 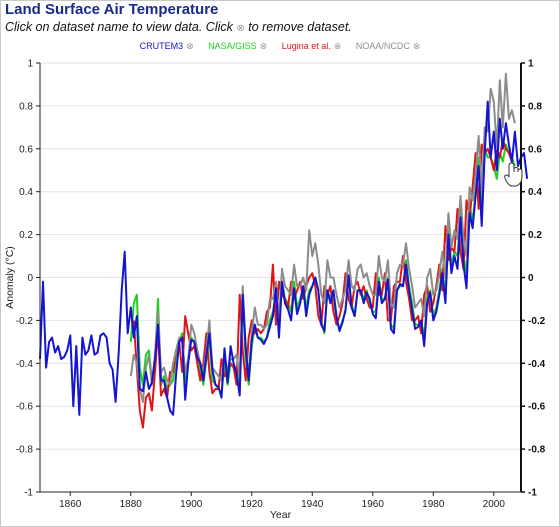 What do you see at coordinates (252, 504) in the screenshot?
I see `x-tick-label-3: 1920` at bounding box center [252, 504].